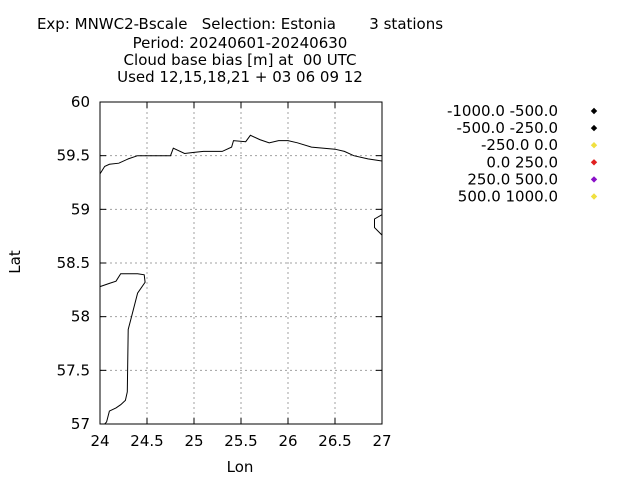 The height and width of the screenshot is (480, 640). I want to click on y-tick-label: 60, so click(80, 102).